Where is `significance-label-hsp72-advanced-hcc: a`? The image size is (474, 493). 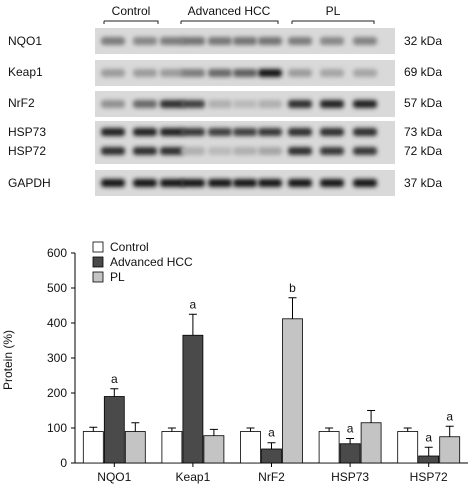 significance-label-hsp72-advanced-hcc: a is located at coordinates (428, 437).